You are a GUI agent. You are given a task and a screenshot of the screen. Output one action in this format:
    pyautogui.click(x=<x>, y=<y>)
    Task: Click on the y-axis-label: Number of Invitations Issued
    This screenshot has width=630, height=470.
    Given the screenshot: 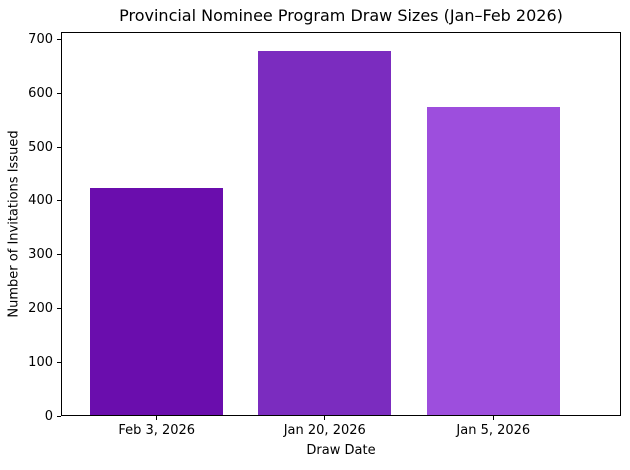 What is the action you would take?
    pyautogui.click(x=14, y=224)
    